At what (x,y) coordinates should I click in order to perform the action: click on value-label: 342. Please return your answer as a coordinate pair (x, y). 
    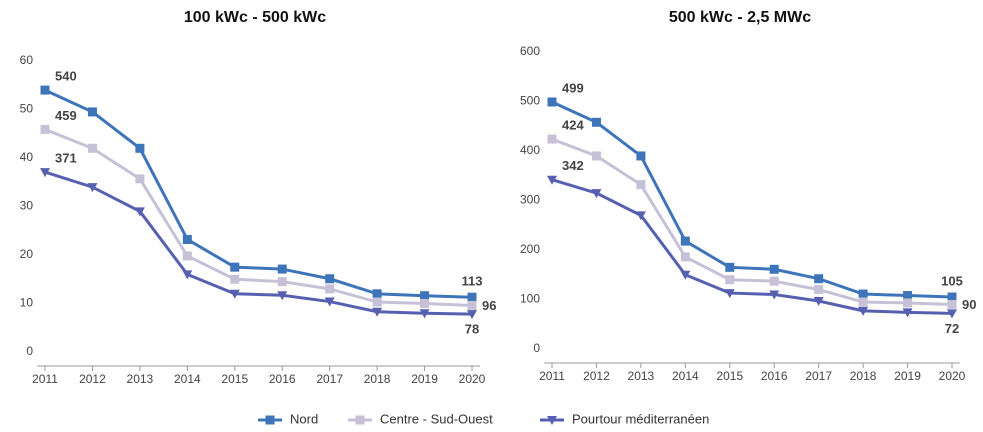
    Looking at the image, I should click on (573, 165).